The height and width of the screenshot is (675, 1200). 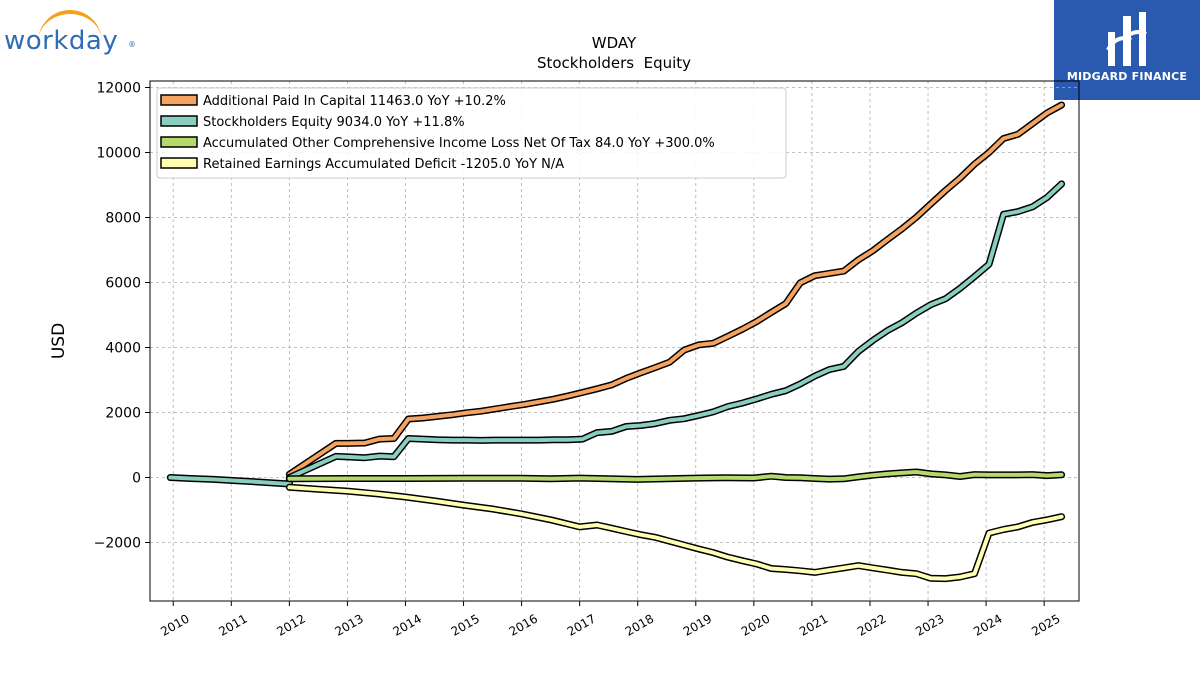 I want to click on y-tick-label: 0, so click(x=136, y=479).